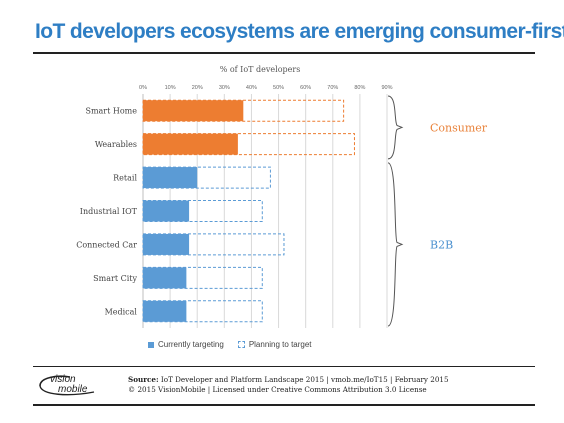 This screenshot has width=564, height=423. Describe the element at coordinates (125, 178) in the screenshot. I see `category-label: Retail` at that location.